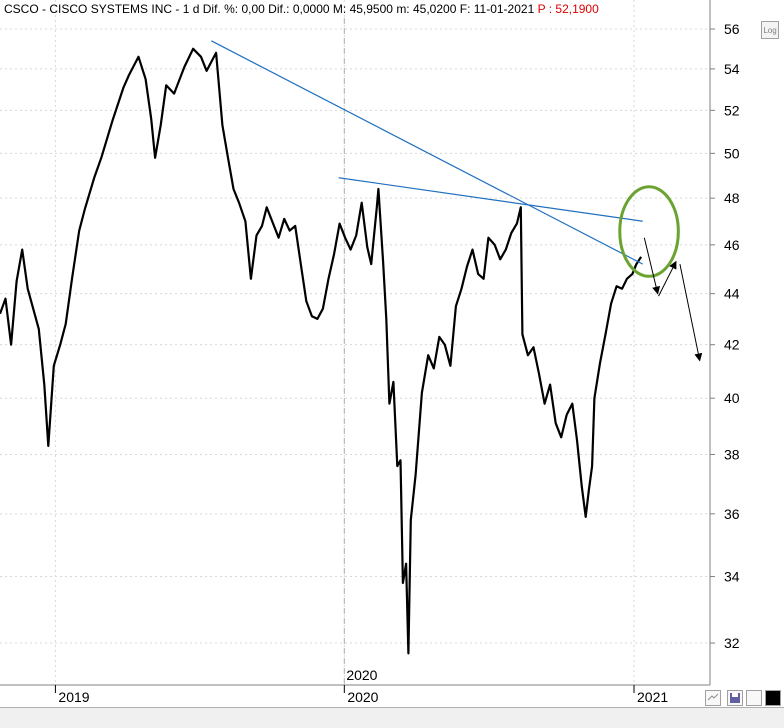 This screenshot has height=728, width=784. What do you see at coordinates (649, 231) in the screenshot?
I see `highlight-ellipse` at bounding box center [649, 231].